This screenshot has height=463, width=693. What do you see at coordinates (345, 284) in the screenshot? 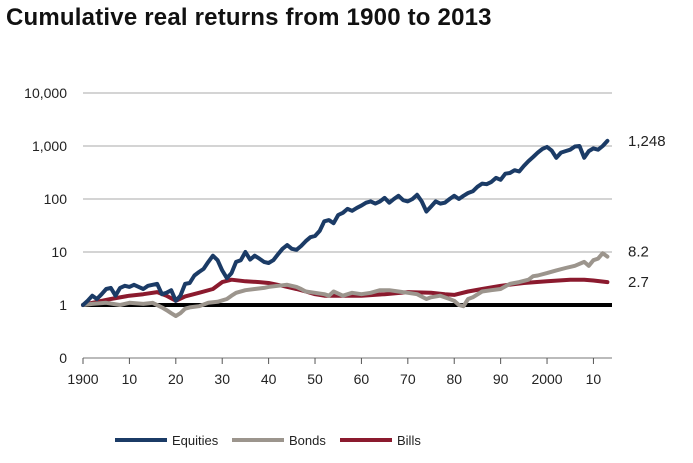
I see `series-line-bonds` at bounding box center [345, 284].